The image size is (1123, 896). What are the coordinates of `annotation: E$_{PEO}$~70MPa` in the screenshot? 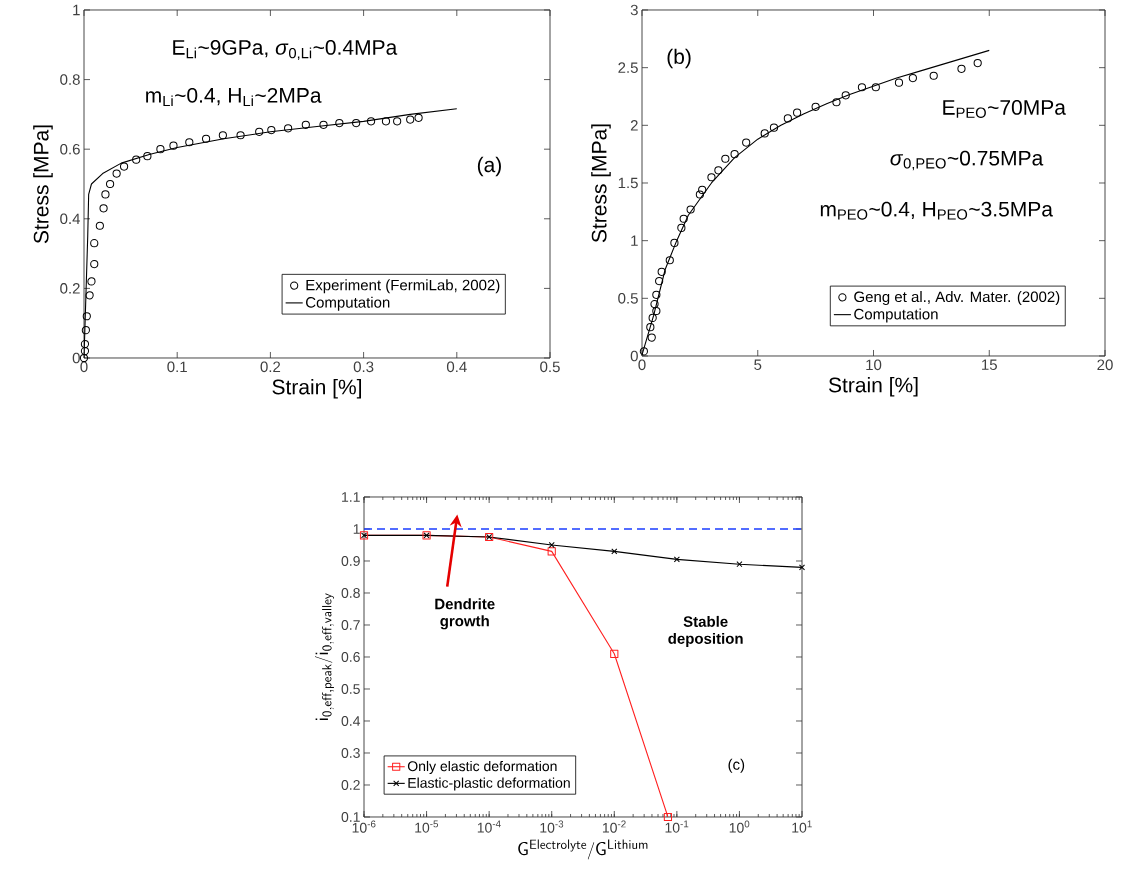 It's located at (1004, 108).